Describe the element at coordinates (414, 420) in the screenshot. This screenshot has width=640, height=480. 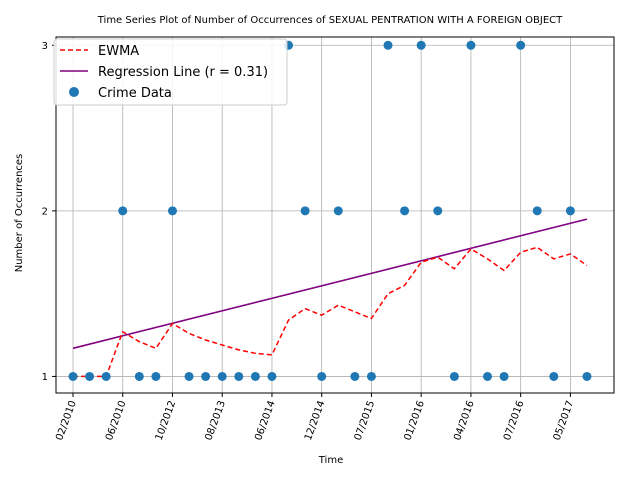
I see `x-tick-label: 01/2016` at that location.